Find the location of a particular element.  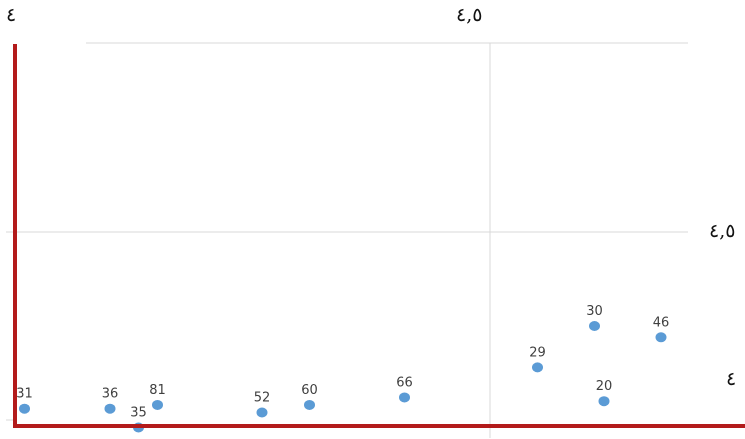

point-data-label: 81 is located at coordinates (157, 390).